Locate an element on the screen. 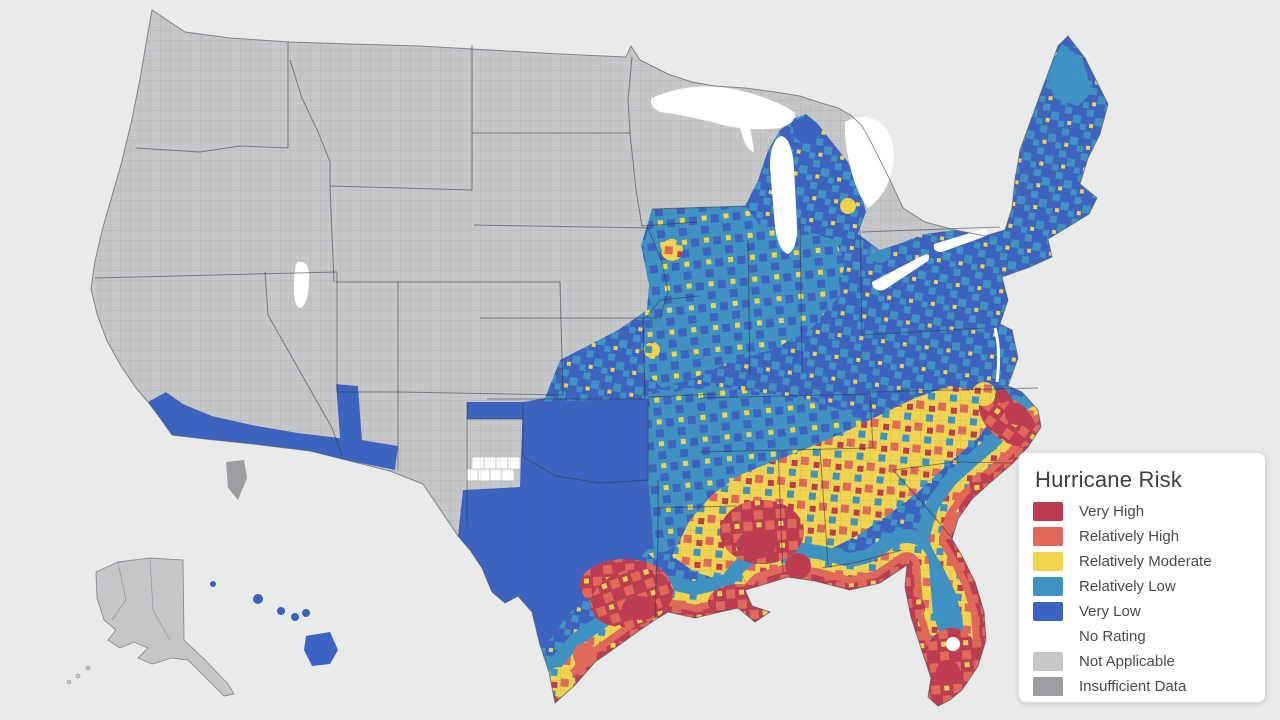 Image resolution: width=1280 pixels, height=720 pixels. legend-item-label: Very Low is located at coordinates (1110, 611).